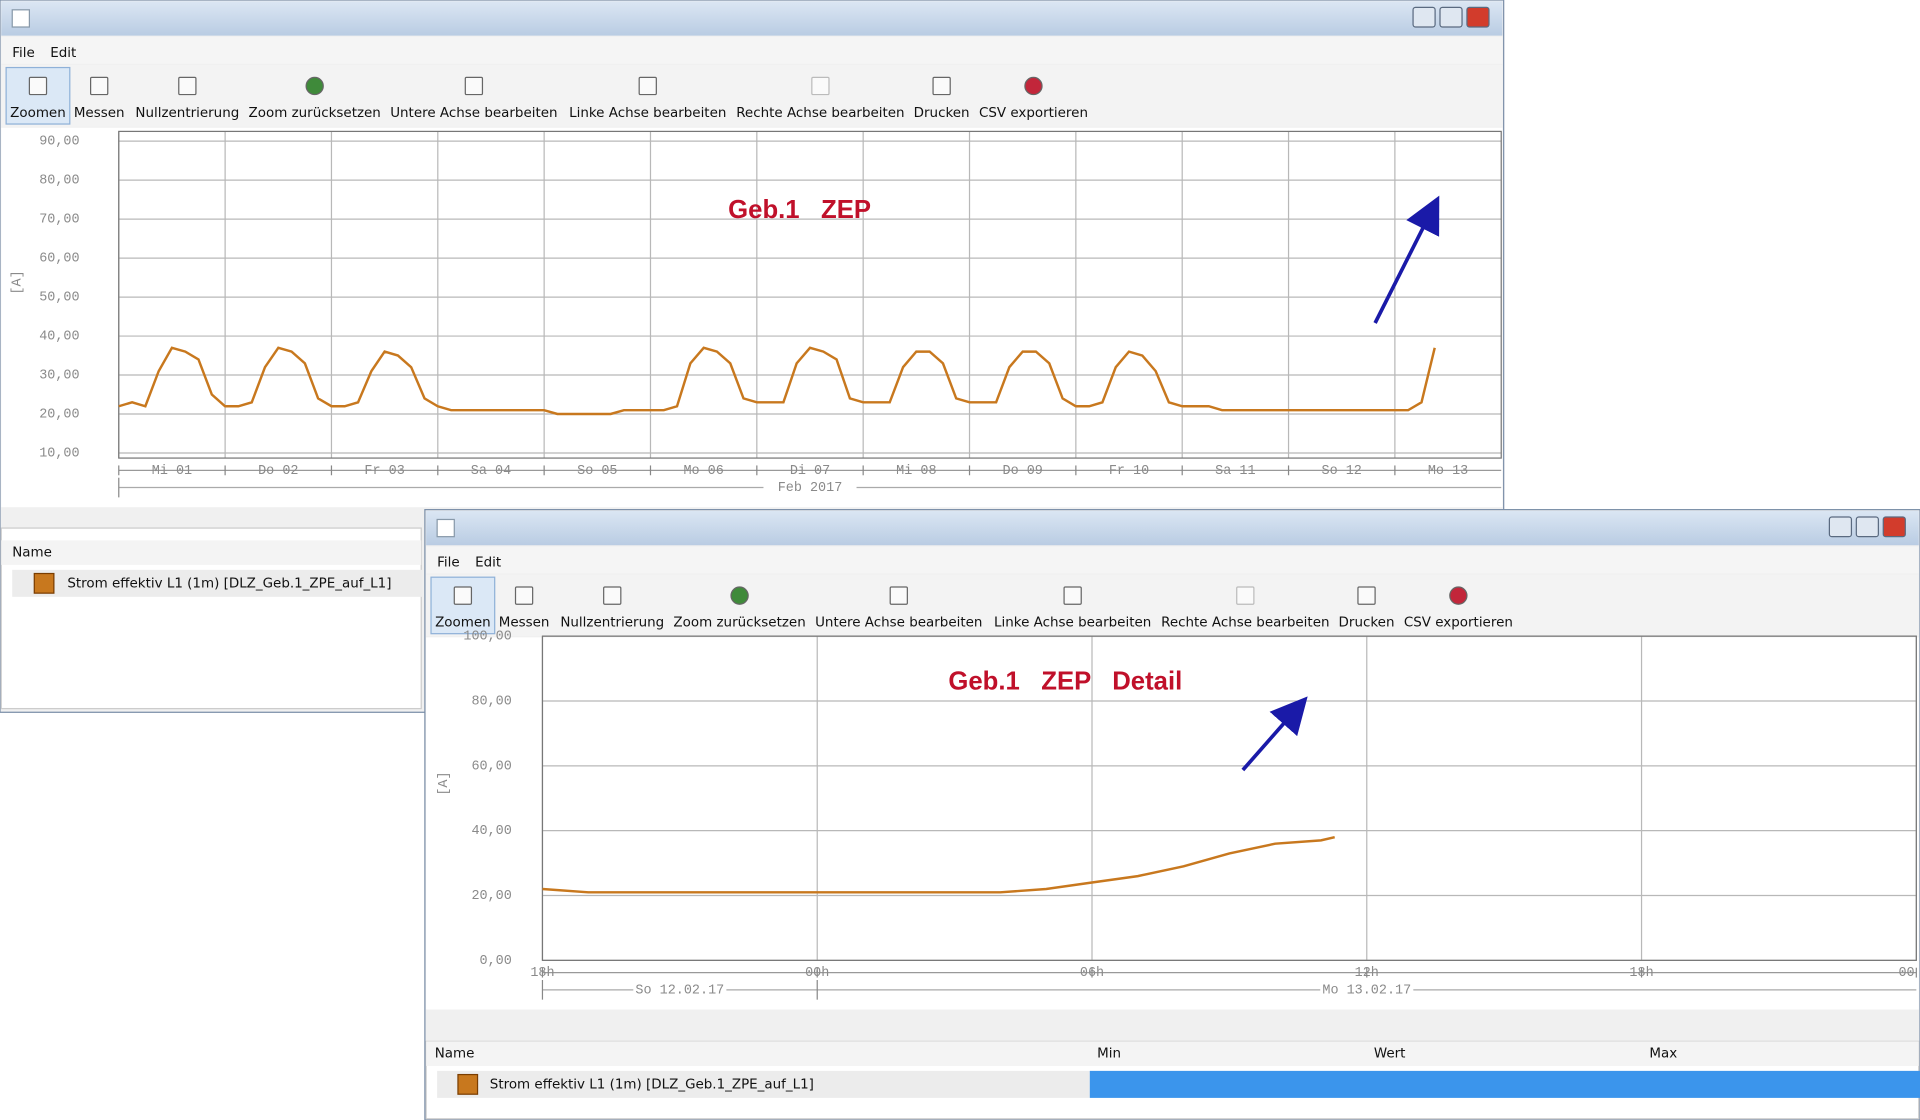 This screenshot has width=1920, height=1120. What do you see at coordinates (1906, 973) in the screenshot?
I see `x-tick-label: 00` at bounding box center [1906, 973].